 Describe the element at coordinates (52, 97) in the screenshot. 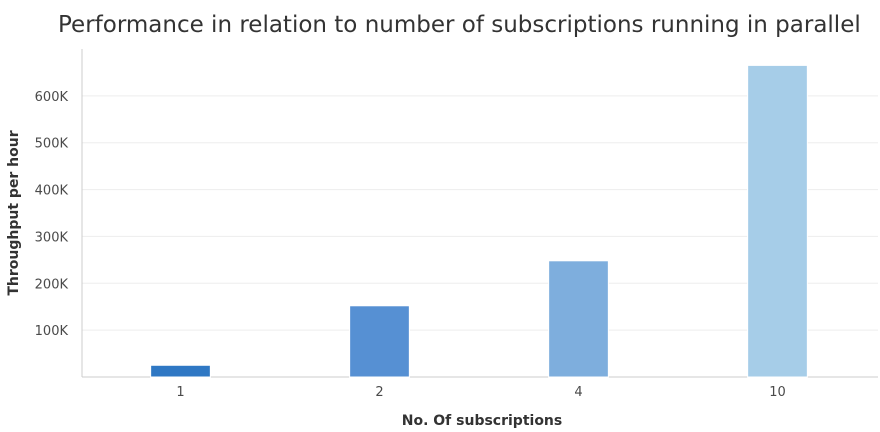

I see `y-tick-label: 600K` at that location.